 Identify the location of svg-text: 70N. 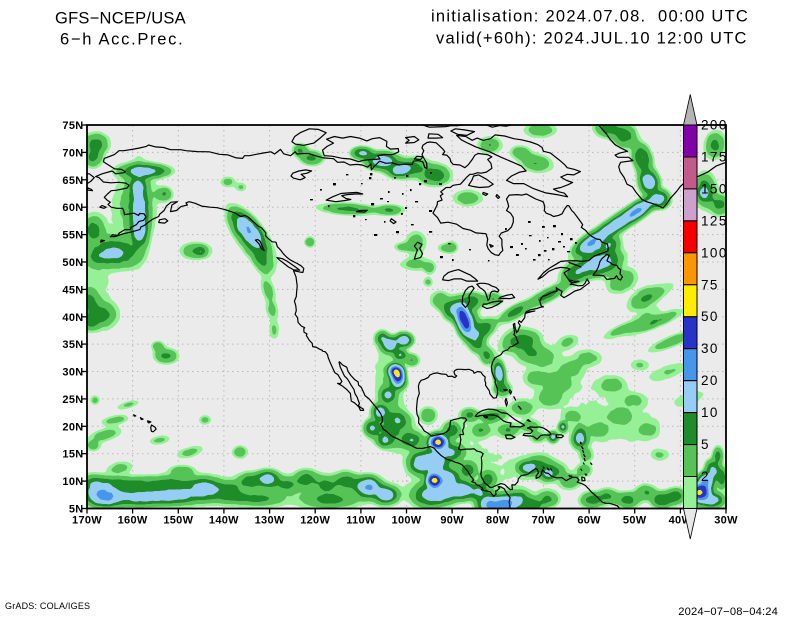
(72, 153).